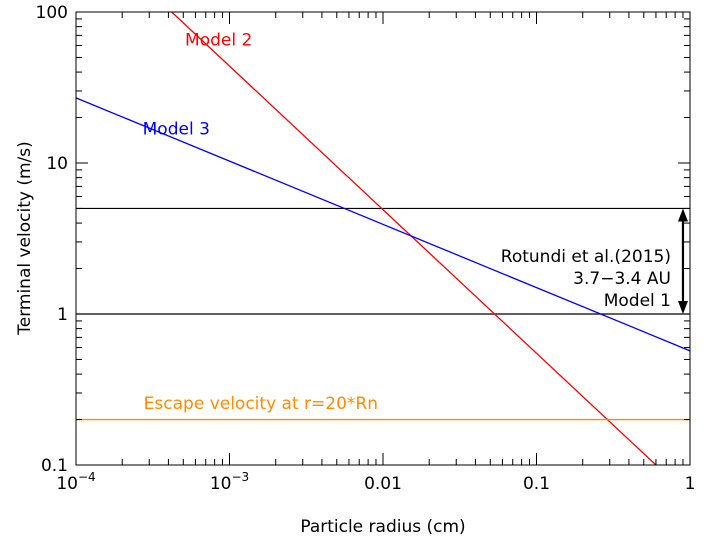 The width and height of the screenshot is (711, 542). What do you see at coordinates (682, 307) in the screenshot?
I see `annotation-arrow-head-down` at bounding box center [682, 307].